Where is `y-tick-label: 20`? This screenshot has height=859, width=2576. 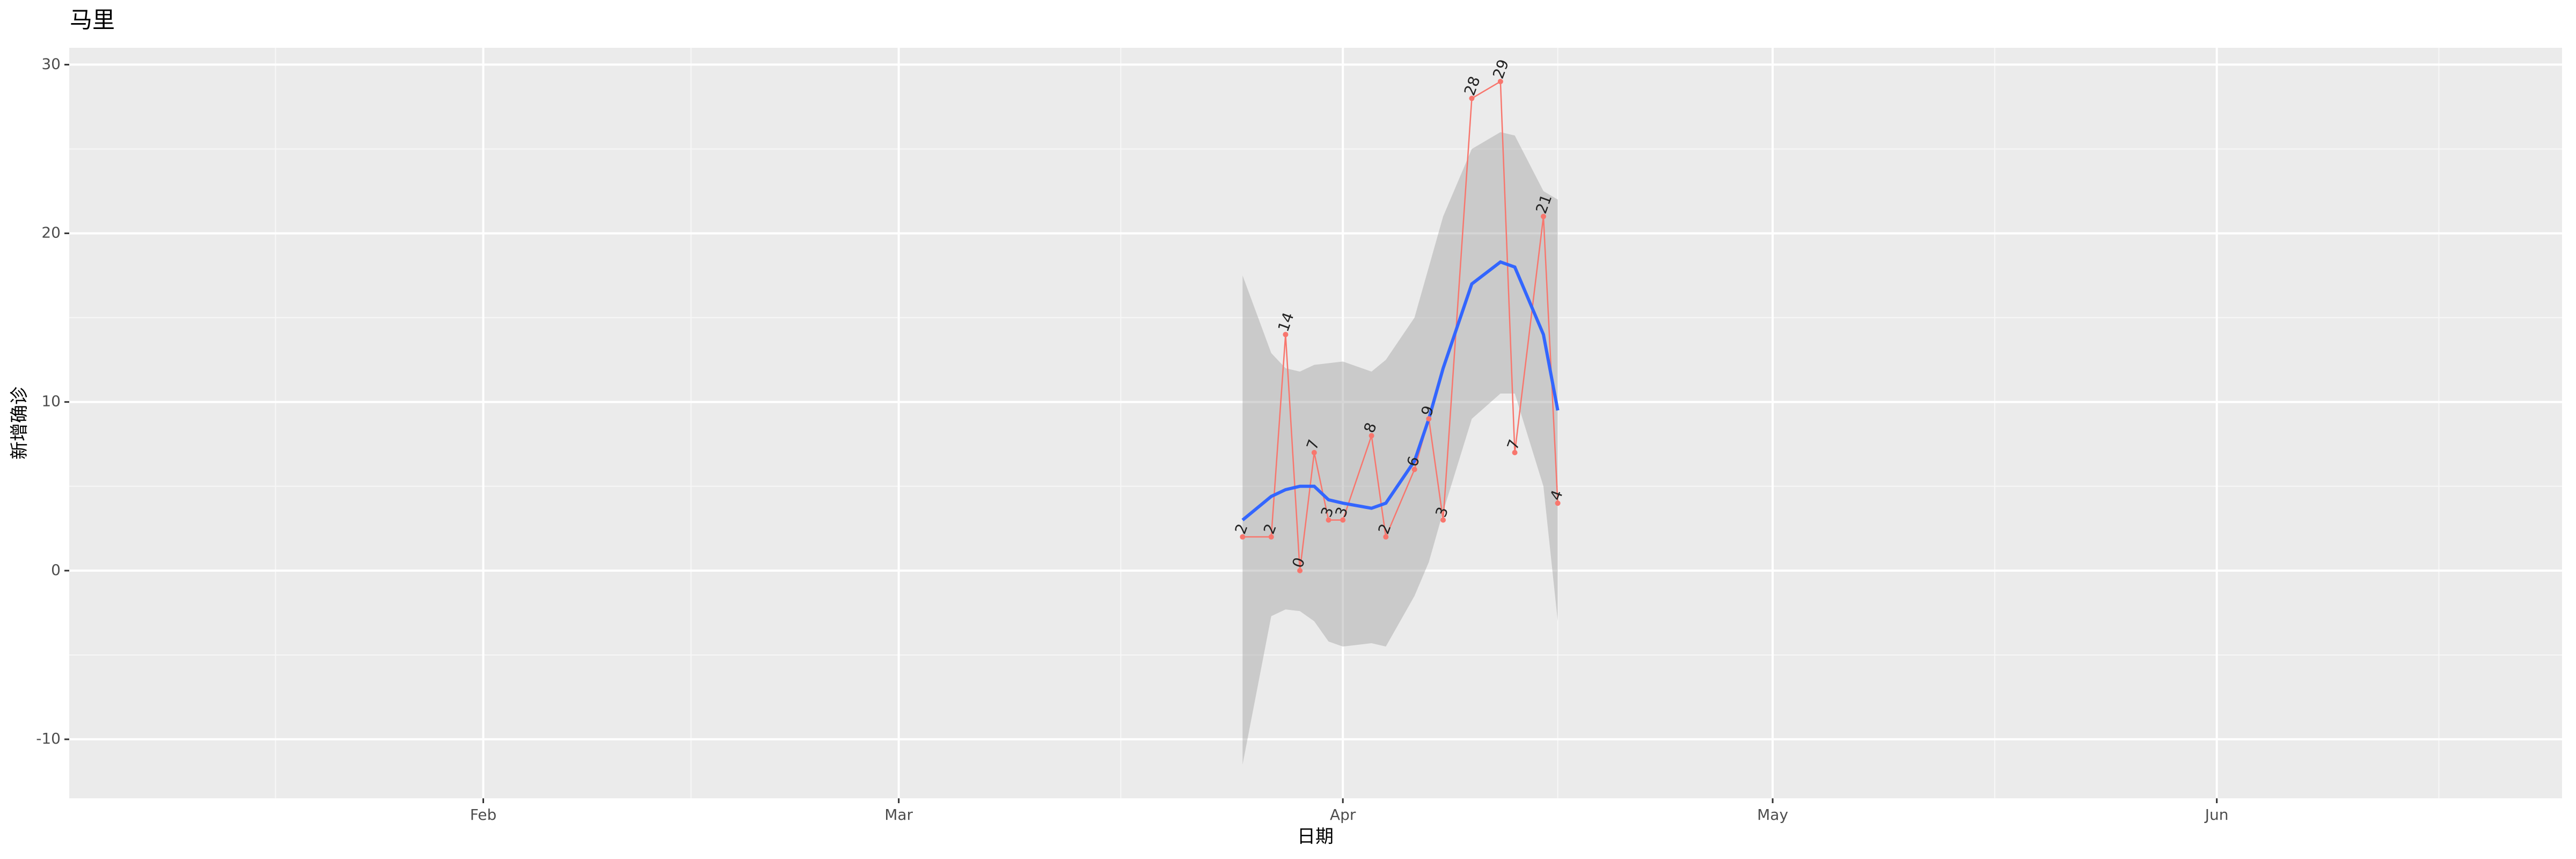
y-tick-label: 20 is located at coordinates (51, 233).